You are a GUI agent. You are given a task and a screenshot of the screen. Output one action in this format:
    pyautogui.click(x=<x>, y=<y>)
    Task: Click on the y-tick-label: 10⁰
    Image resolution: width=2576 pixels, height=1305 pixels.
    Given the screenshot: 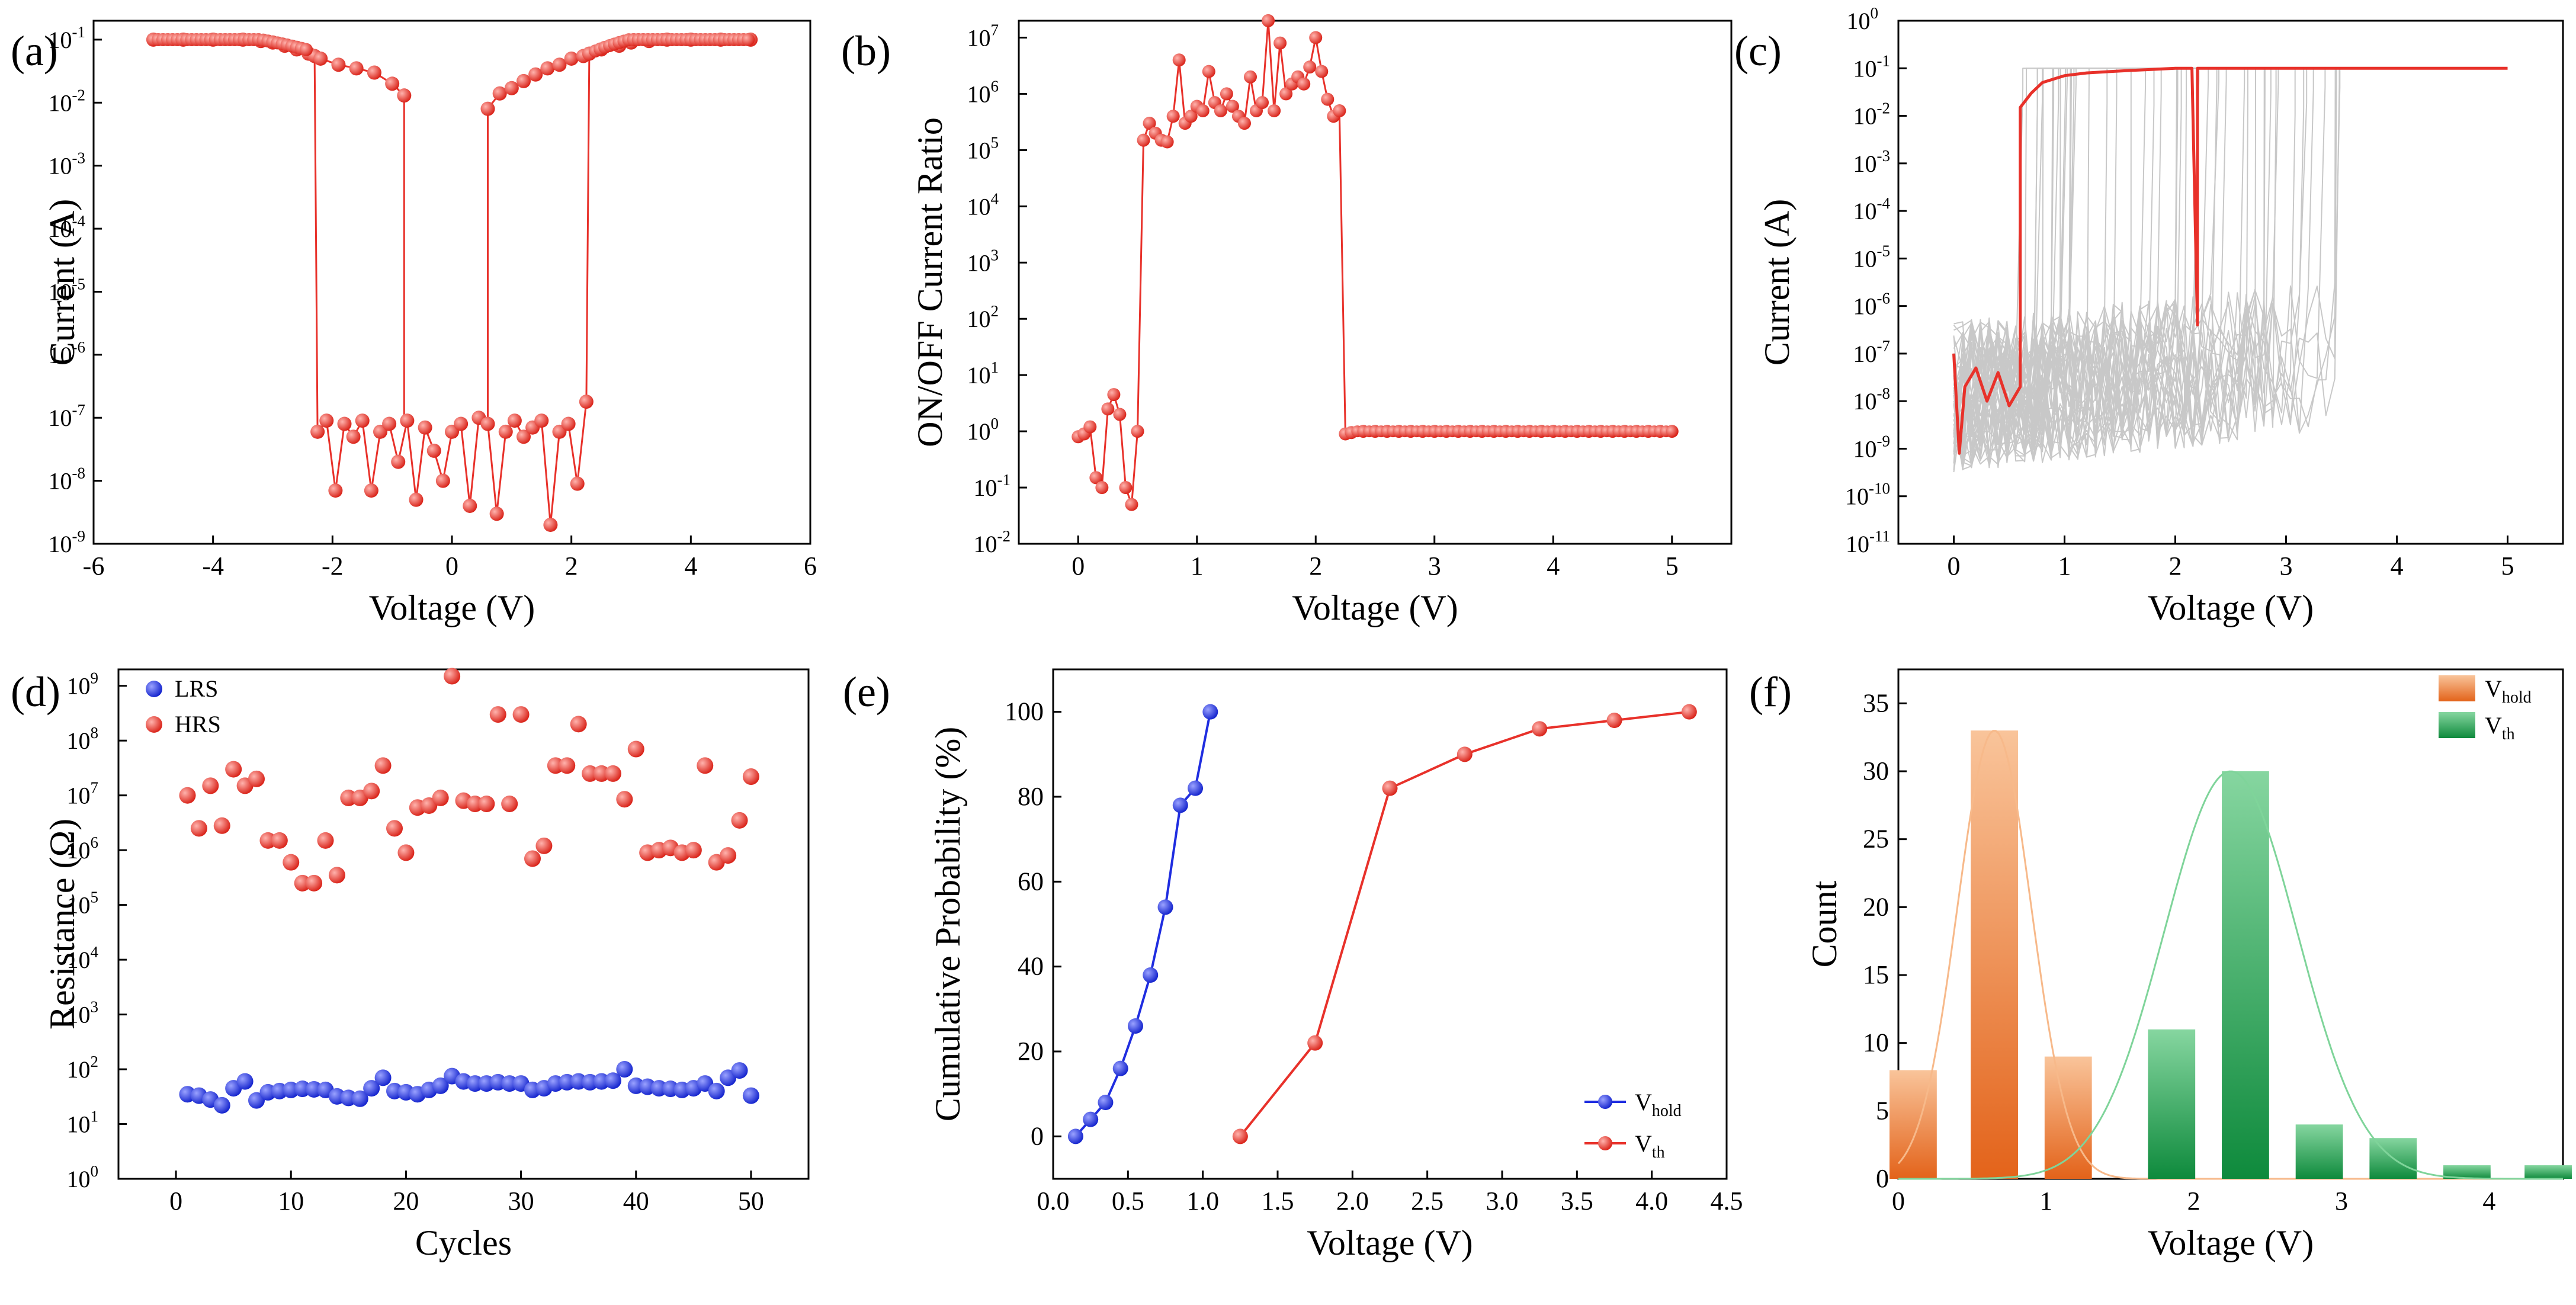 What is the action you would take?
    pyautogui.click(x=1863, y=19)
    